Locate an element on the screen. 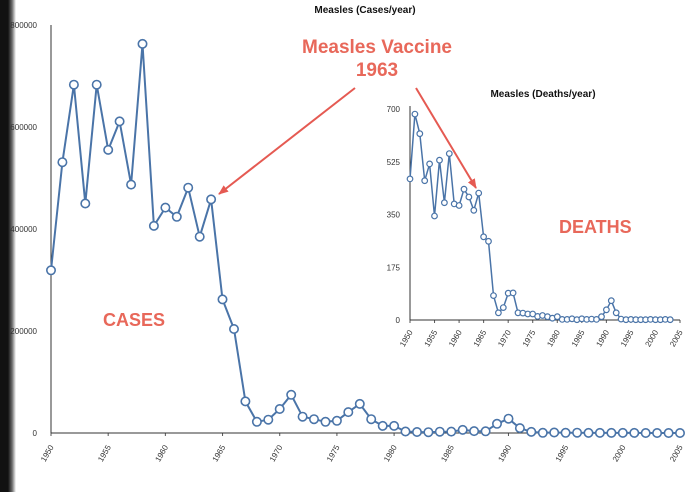 The width and height of the screenshot is (698, 492). cases-y-axis: 800000 600000 400000 200000 0 is located at coordinates (23, 229).